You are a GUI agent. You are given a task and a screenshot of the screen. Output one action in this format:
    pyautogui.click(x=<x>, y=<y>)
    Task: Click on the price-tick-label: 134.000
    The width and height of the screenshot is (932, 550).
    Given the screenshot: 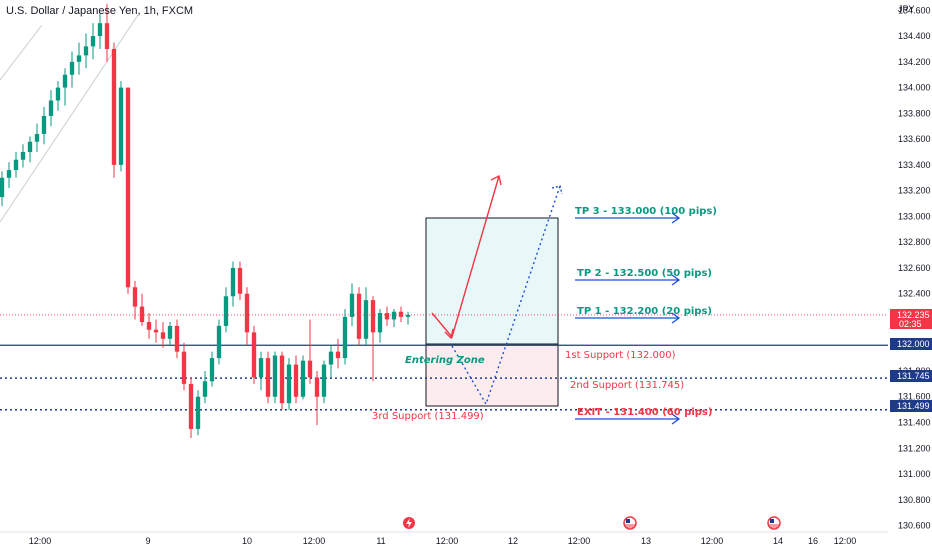 What is the action you would take?
    pyautogui.click(x=914, y=88)
    